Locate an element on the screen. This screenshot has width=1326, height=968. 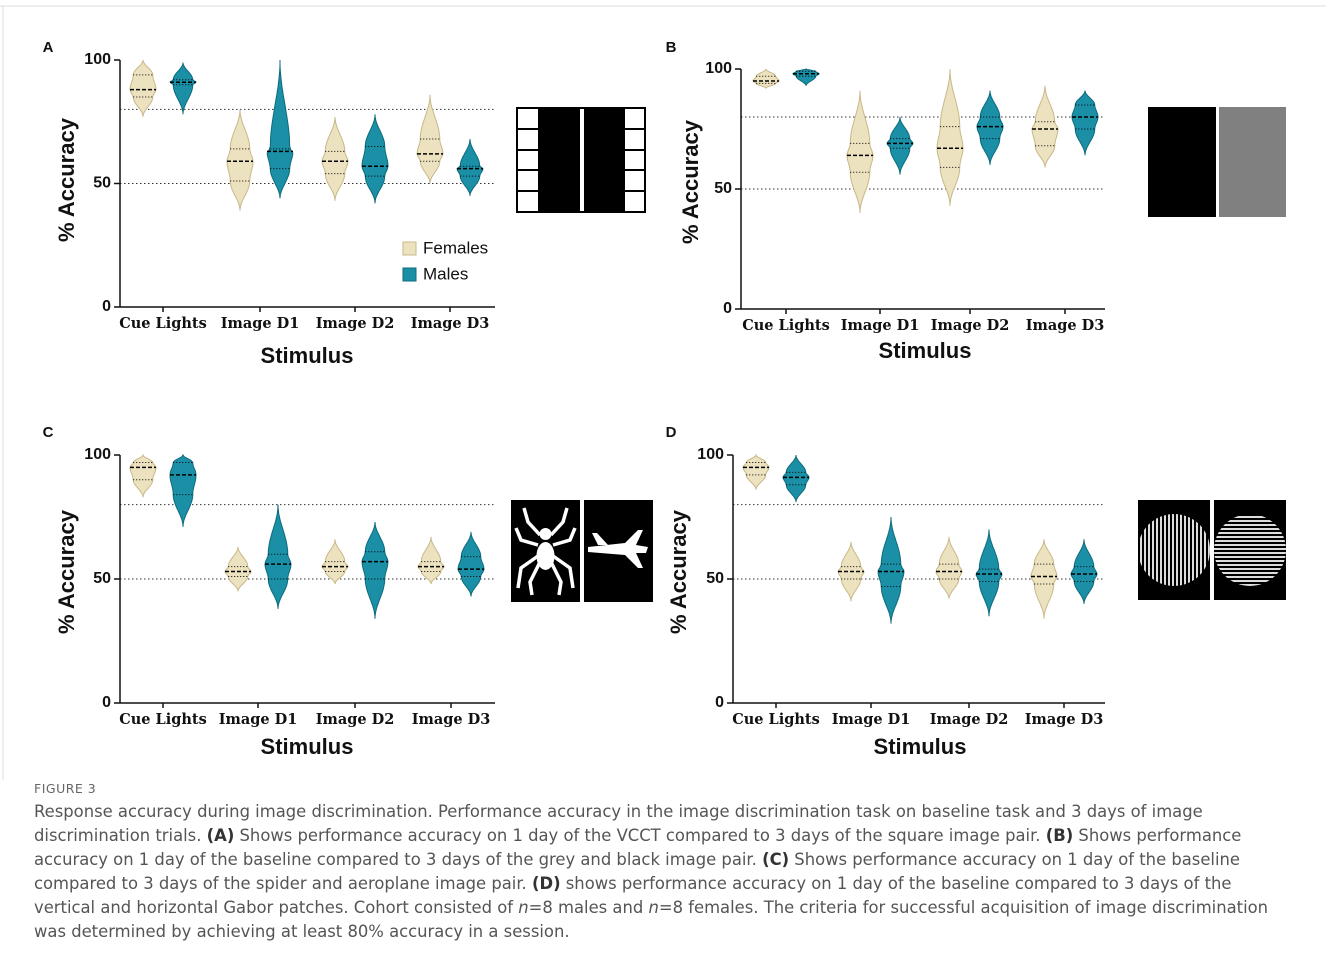
panel-label: D is located at coordinates (671, 432).